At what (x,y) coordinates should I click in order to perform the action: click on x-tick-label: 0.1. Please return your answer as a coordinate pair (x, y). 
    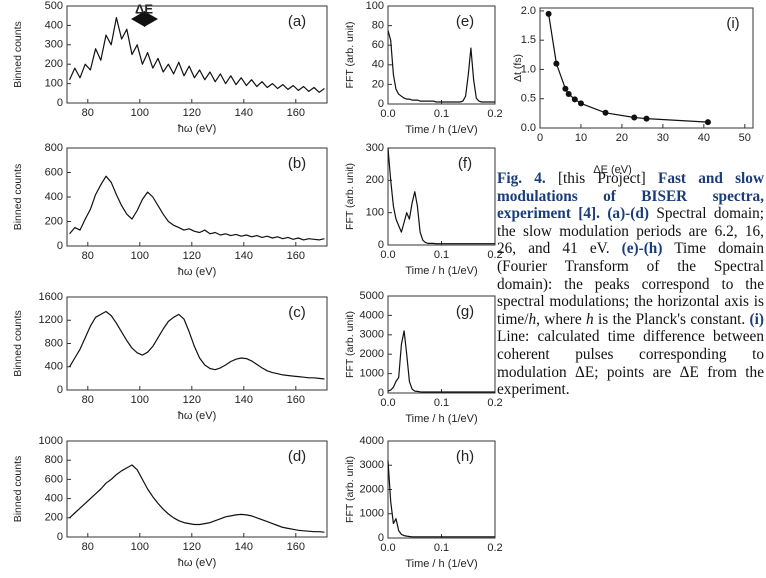
    Looking at the image, I should click on (441, 403).